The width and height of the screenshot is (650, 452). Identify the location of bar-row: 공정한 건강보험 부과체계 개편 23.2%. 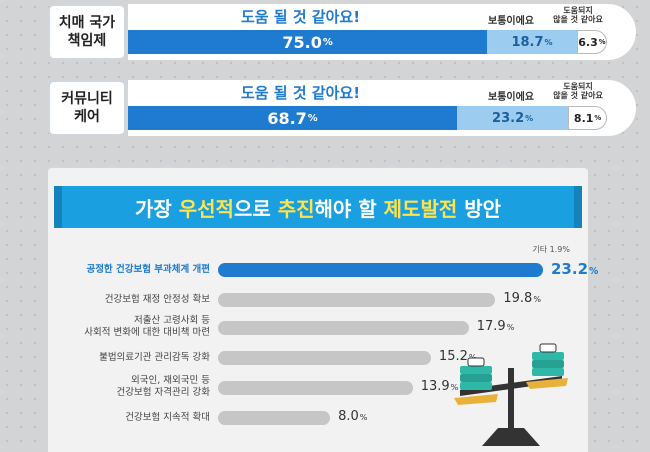
(323, 275).